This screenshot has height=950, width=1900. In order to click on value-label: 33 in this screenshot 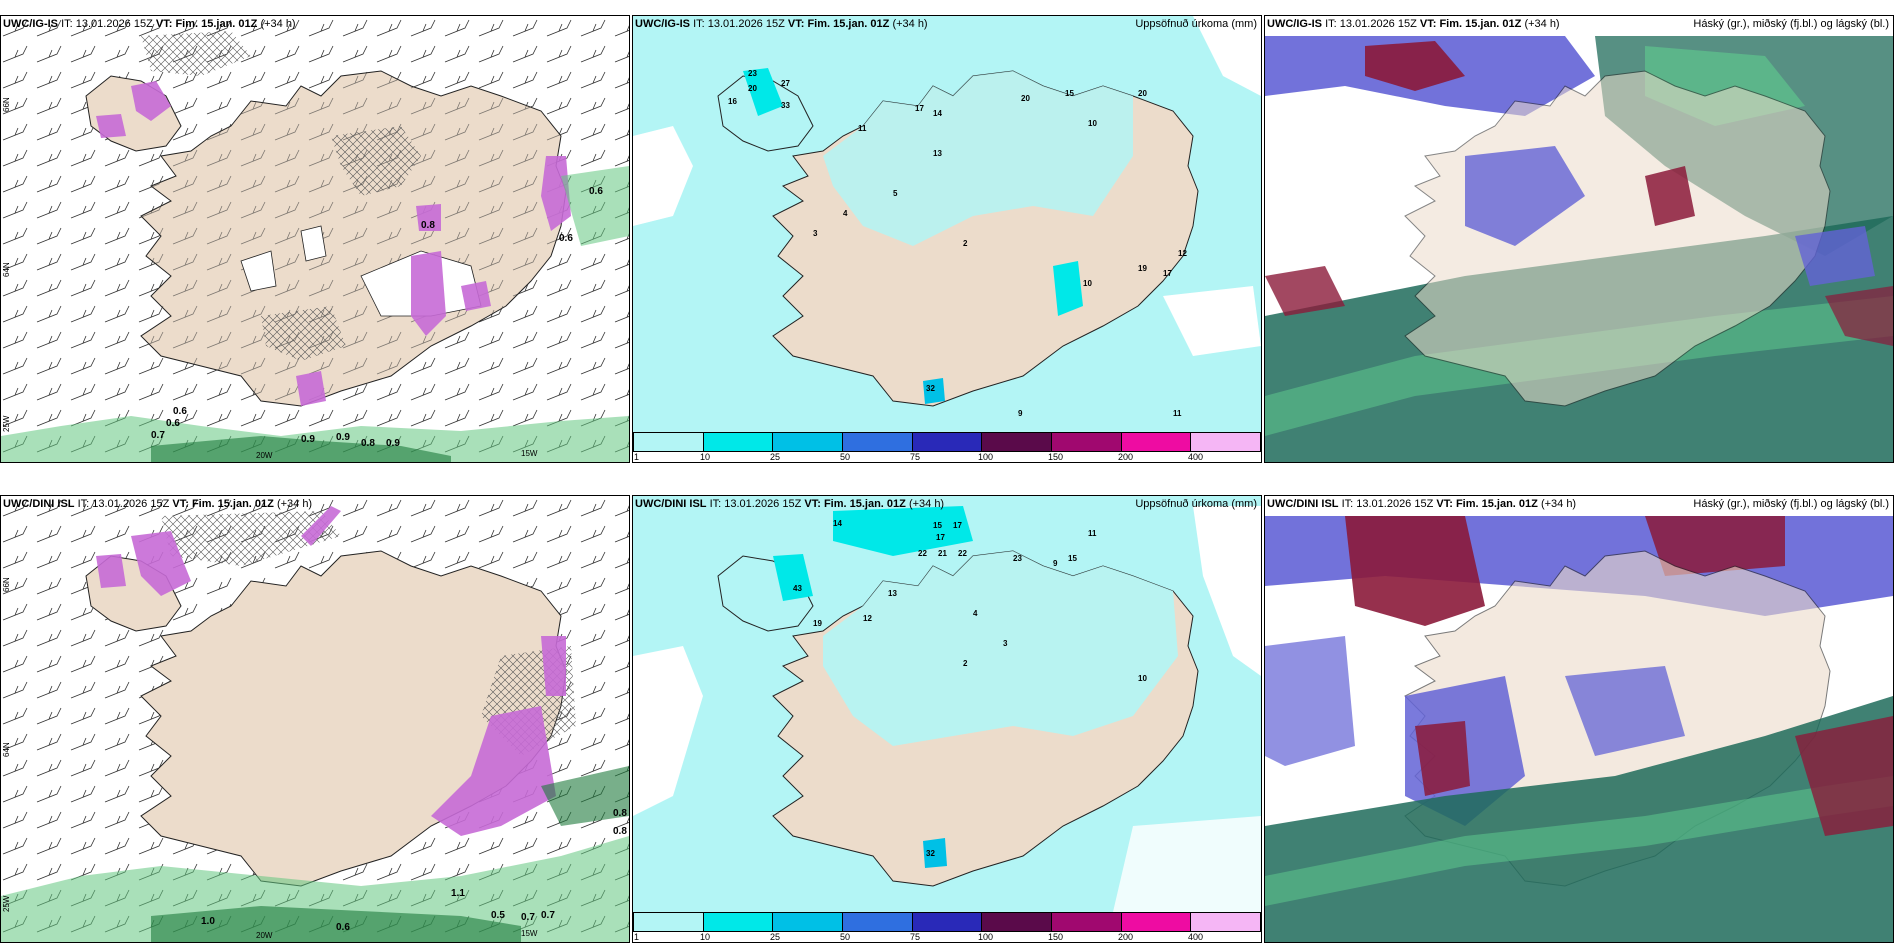, I will do `click(785, 105)`.